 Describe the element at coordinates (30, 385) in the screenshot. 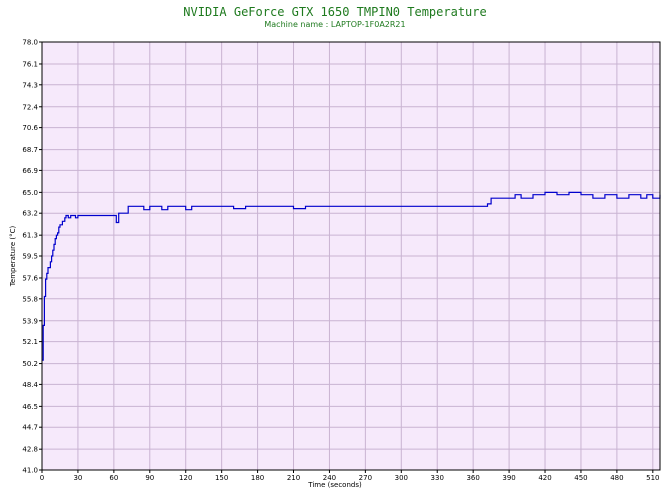

I see `y-tick-label: 48.4` at that location.